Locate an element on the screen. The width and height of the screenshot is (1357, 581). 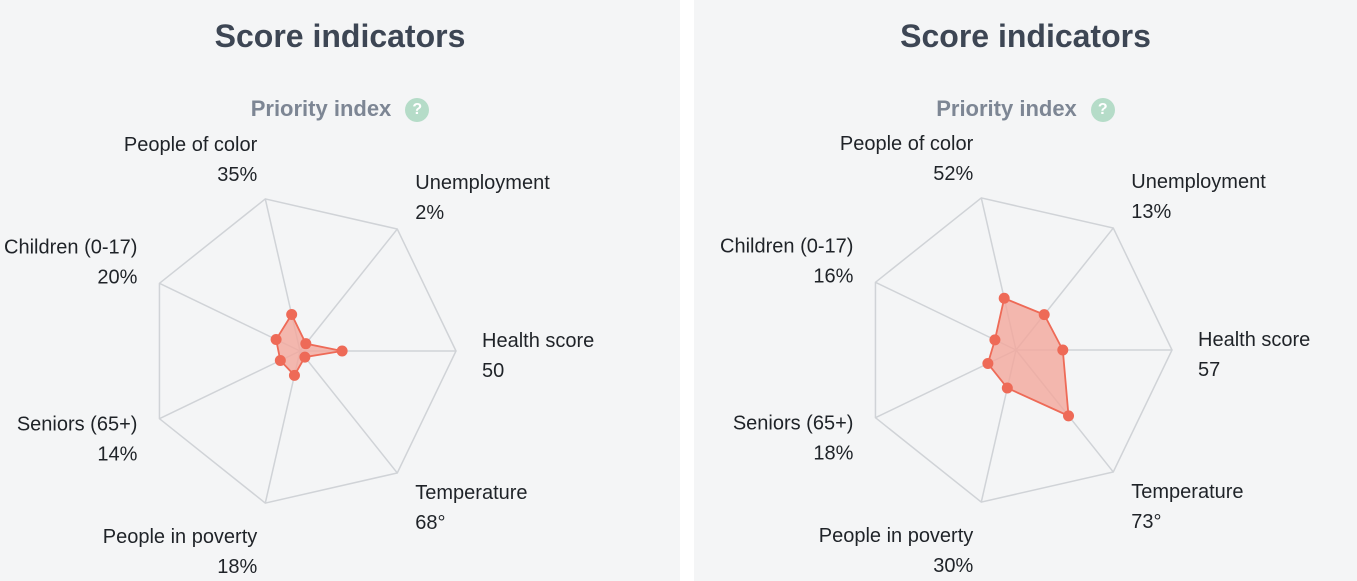
axis-value-label: 2% is located at coordinates (429, 213).